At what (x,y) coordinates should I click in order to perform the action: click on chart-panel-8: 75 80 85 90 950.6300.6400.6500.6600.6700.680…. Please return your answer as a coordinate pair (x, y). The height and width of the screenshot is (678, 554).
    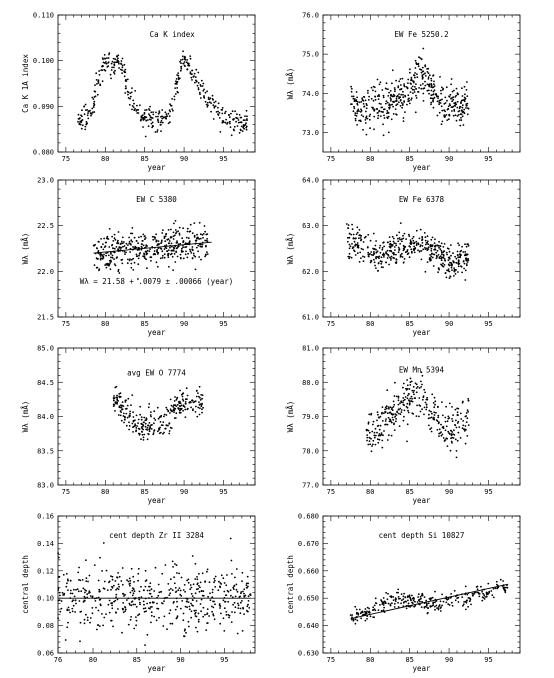
    Looking at the image, I should click on (403, 593).